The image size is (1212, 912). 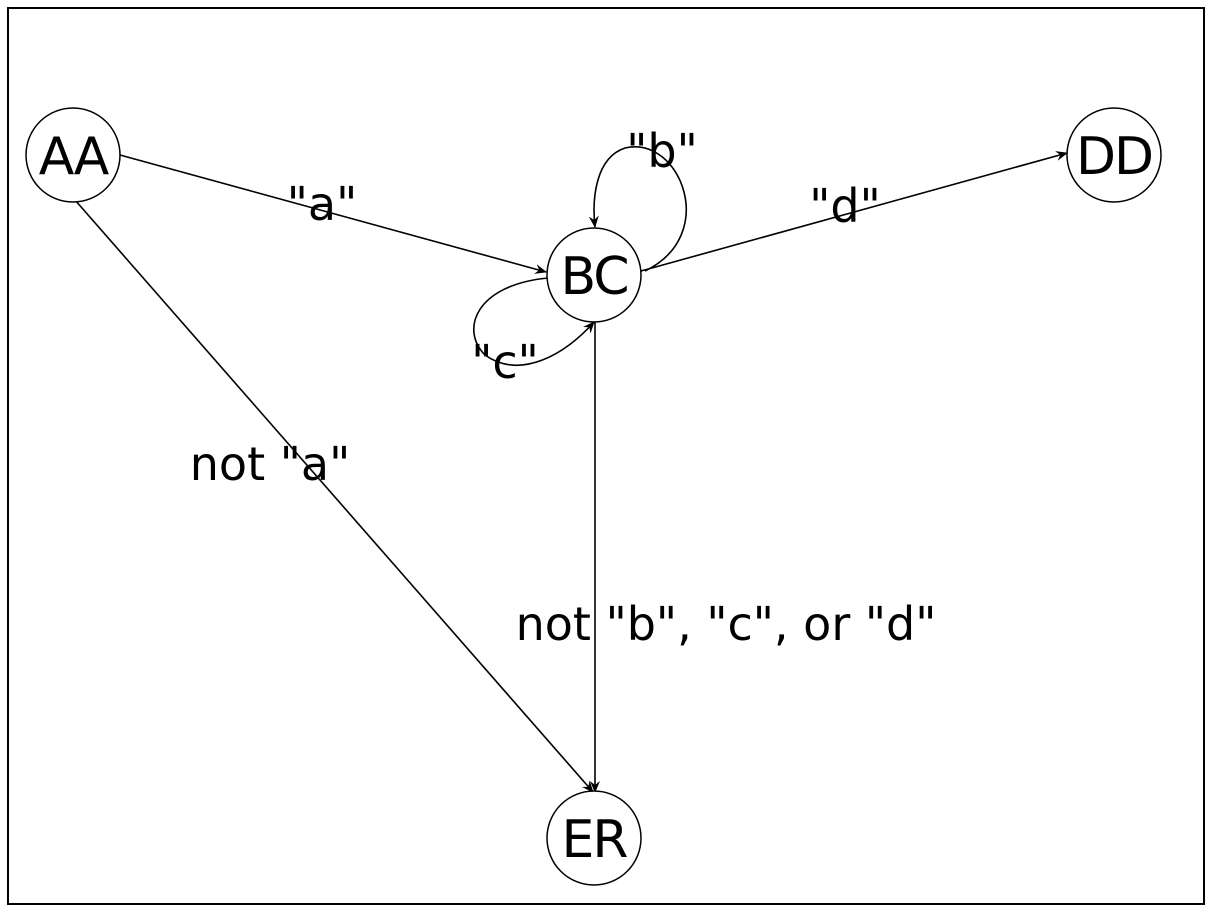 I want to click on node-bc-label: BC, so click(x=593, y=277).